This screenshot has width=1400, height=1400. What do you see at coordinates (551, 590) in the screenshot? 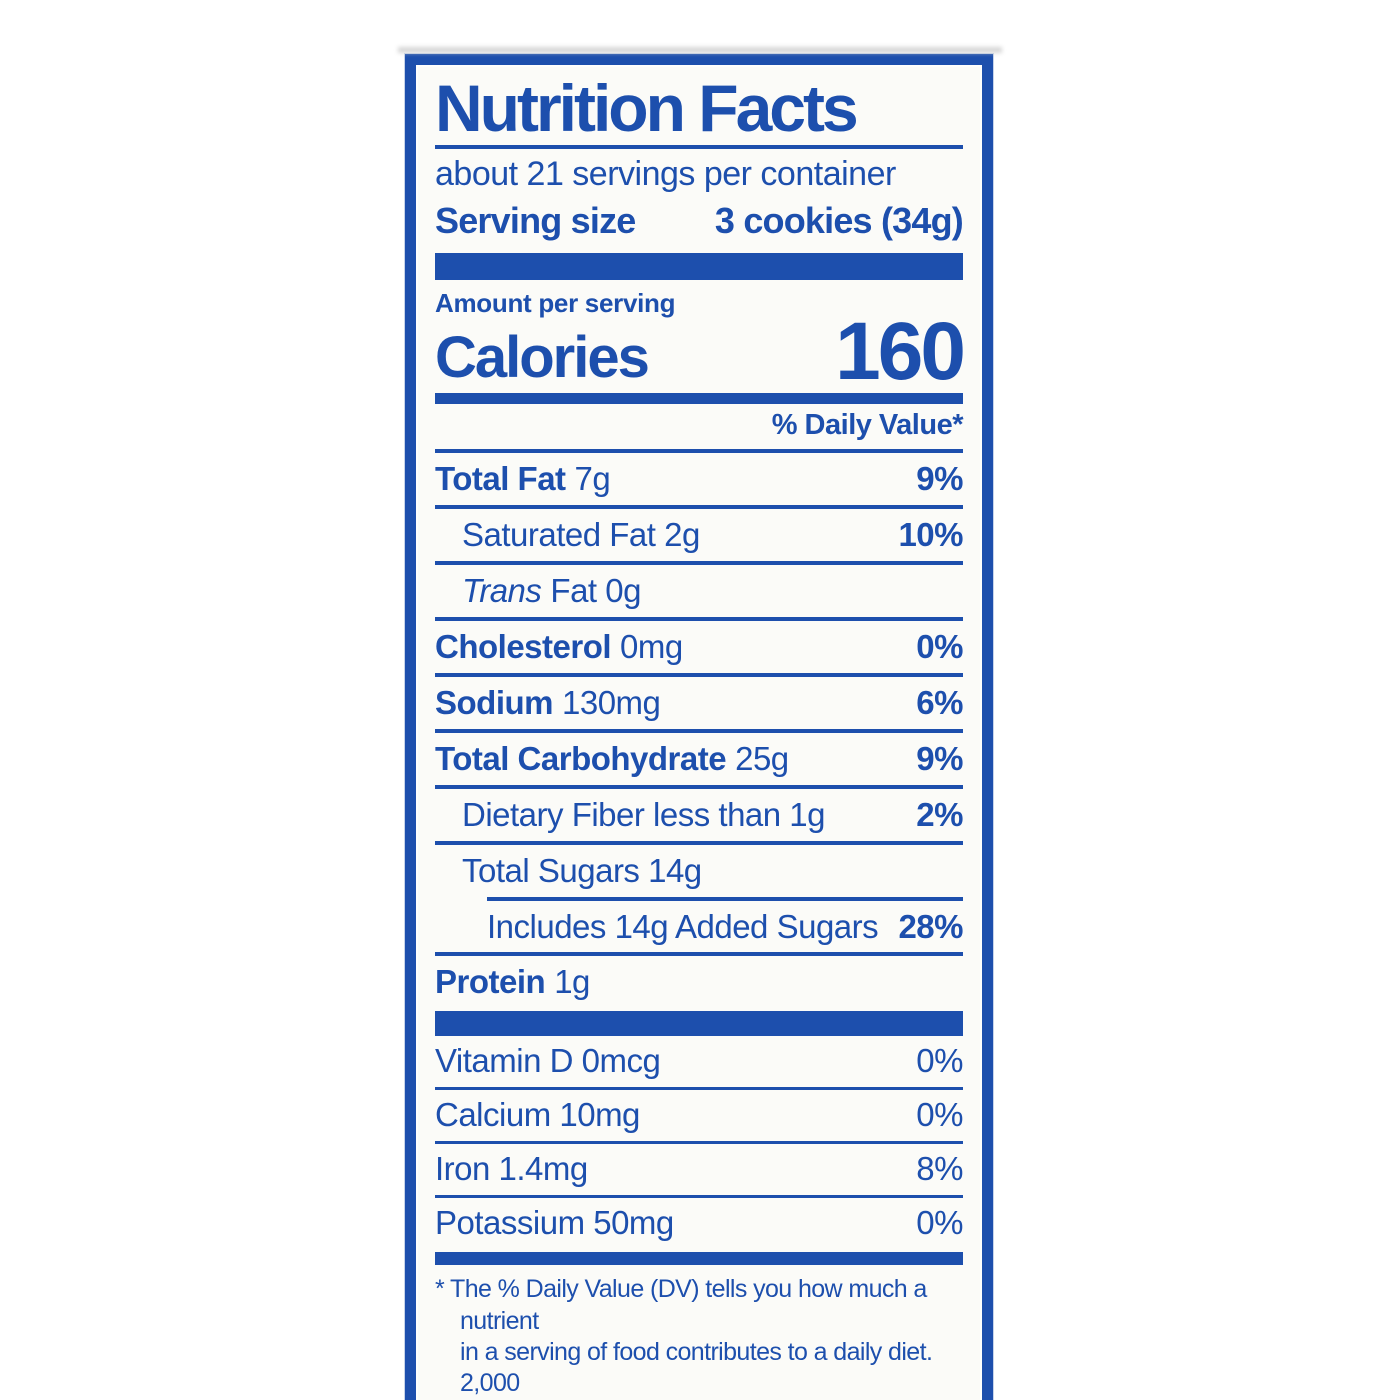
I see `nutrient-name: Trans Fat 0g` at bounding box center [551, 590].